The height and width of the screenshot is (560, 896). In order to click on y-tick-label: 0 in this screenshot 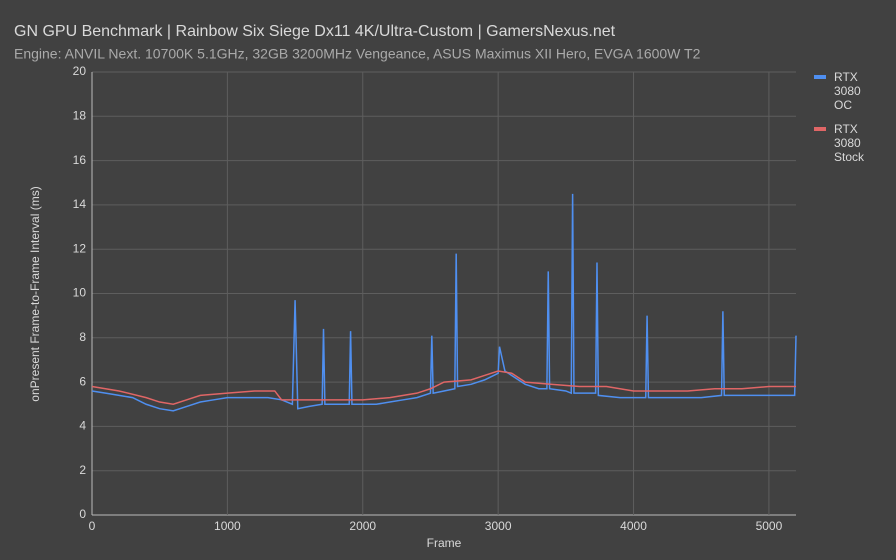, I will do `click(82, 514)`.